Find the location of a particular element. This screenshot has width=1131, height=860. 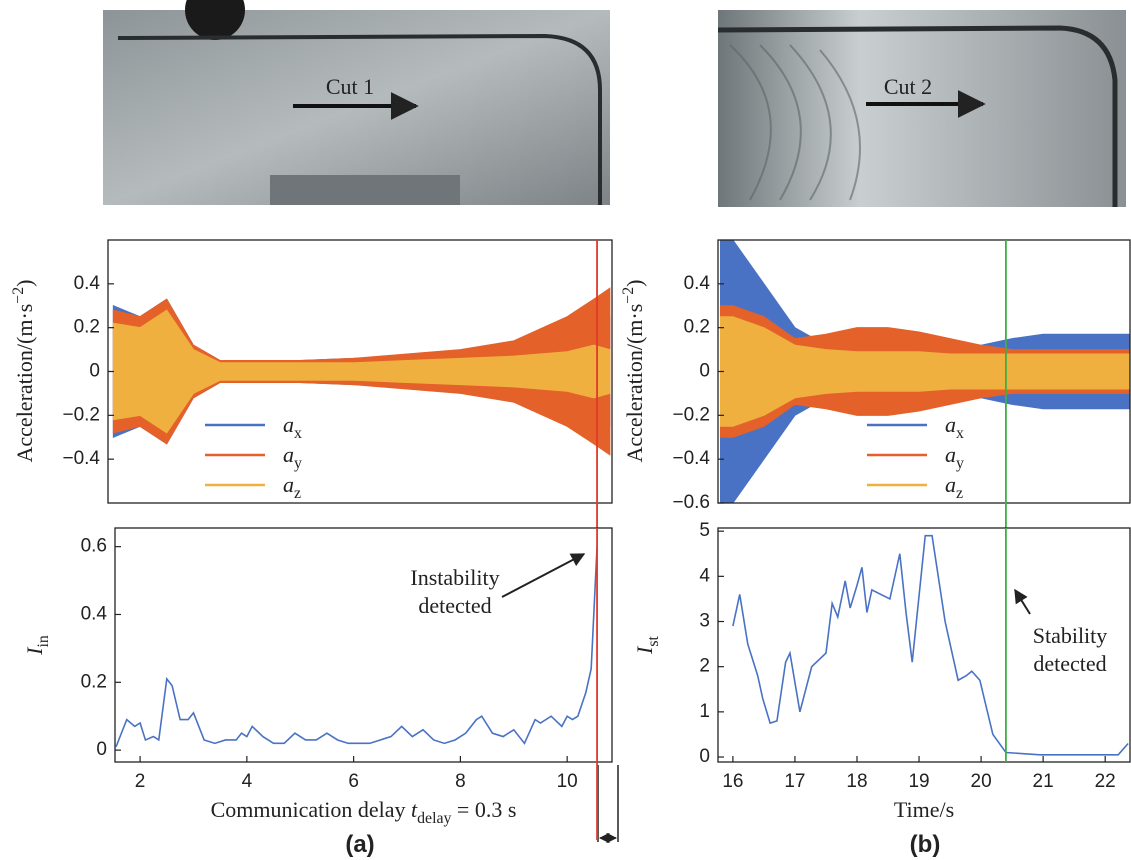

x-axis-label: Time/s is located at coordinates (924, 809).